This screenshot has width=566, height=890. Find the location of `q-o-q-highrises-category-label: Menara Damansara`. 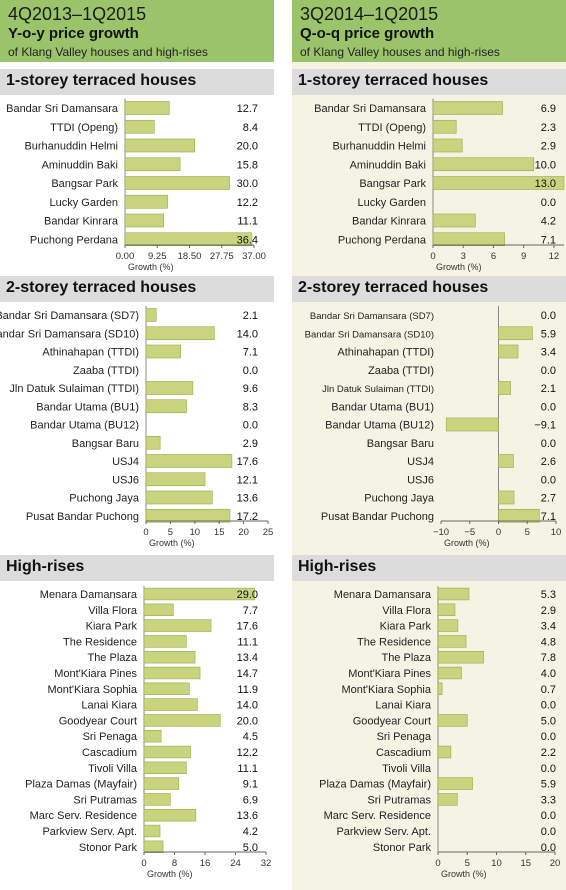

q-o-q-highrises-category-label: Menara Damansara is located at coordinates (383, 595).